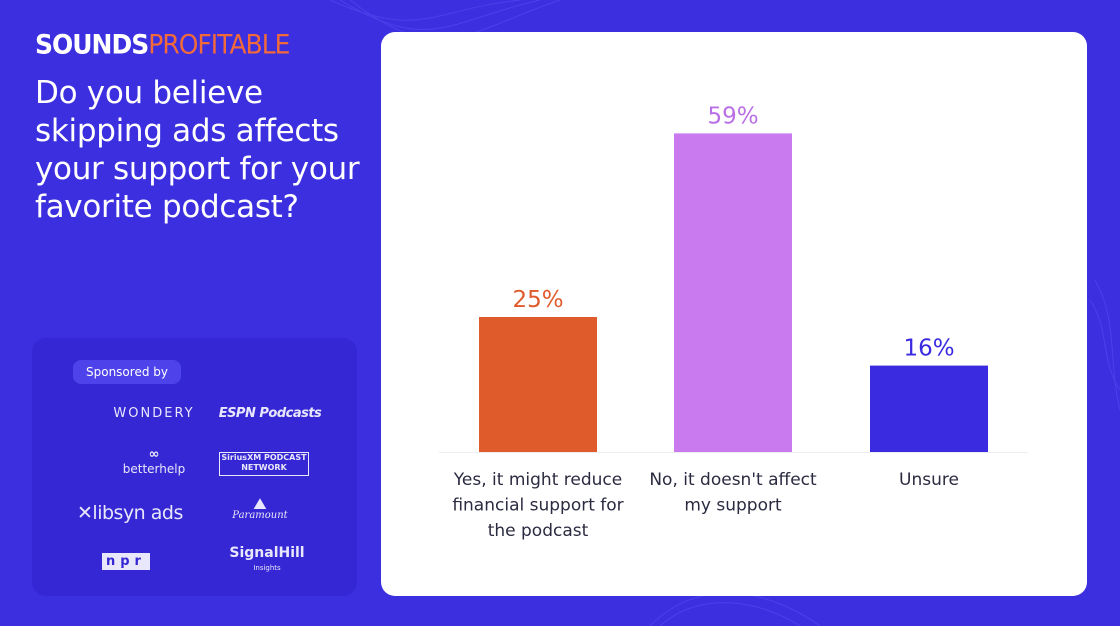  I want to click on siriusxm-logo-top: SiriusXM PODCAST, so click(264, 457).